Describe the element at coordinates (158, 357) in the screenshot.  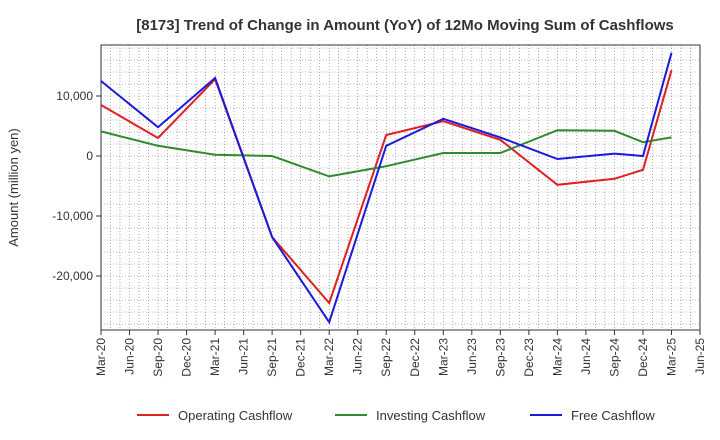
I see `x-tick-label: Sep-20` at that location.